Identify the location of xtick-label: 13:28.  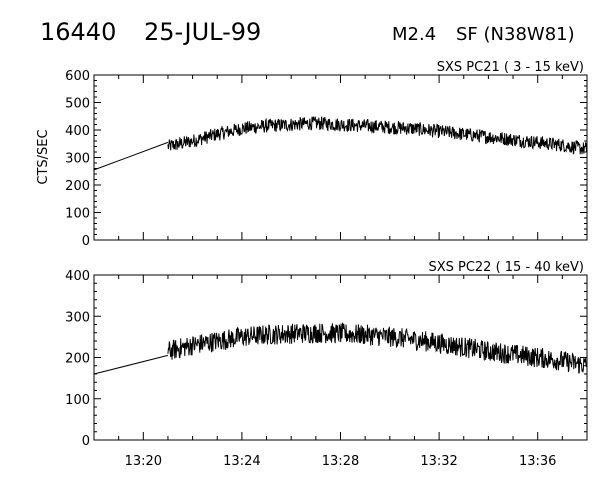
(340, 461).